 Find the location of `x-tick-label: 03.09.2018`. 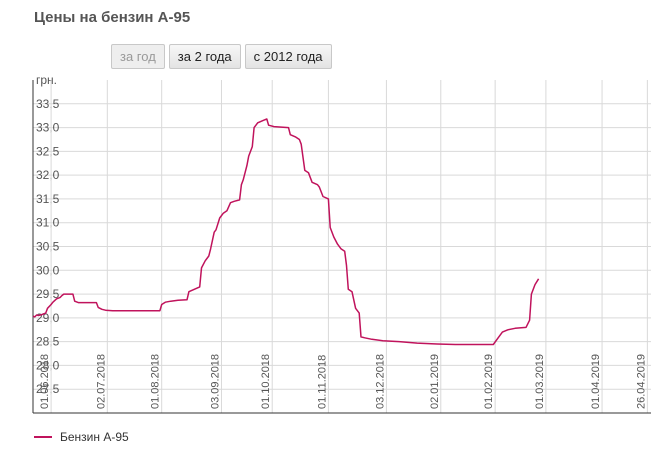

x-tick-label: 03.09.2018 is located at coordinates (215, 381).